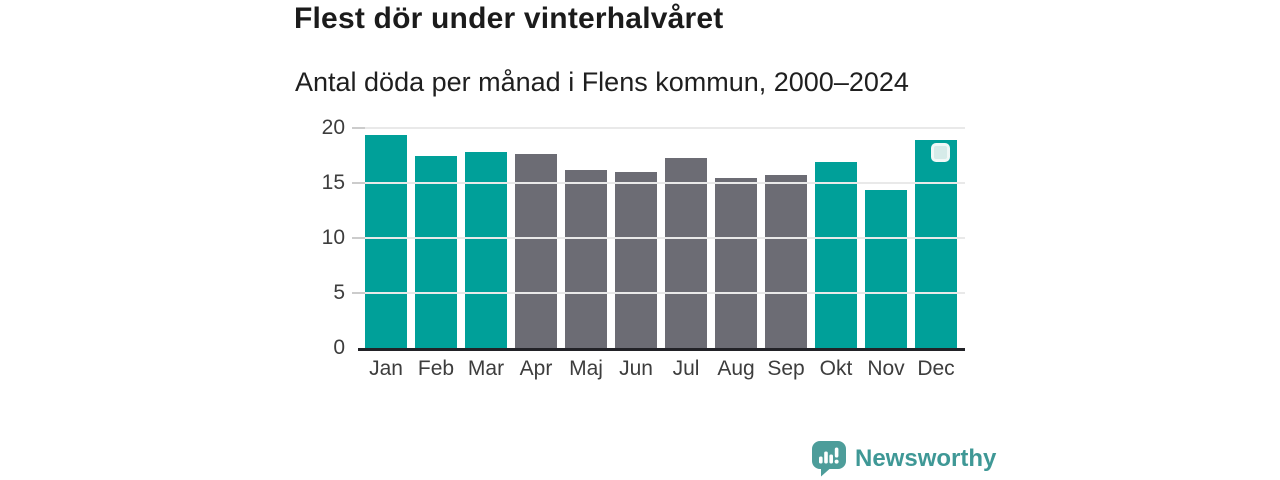  Describe the element at coordinates (836, 255) in the screenshot. I see `bar-okt` at that location.